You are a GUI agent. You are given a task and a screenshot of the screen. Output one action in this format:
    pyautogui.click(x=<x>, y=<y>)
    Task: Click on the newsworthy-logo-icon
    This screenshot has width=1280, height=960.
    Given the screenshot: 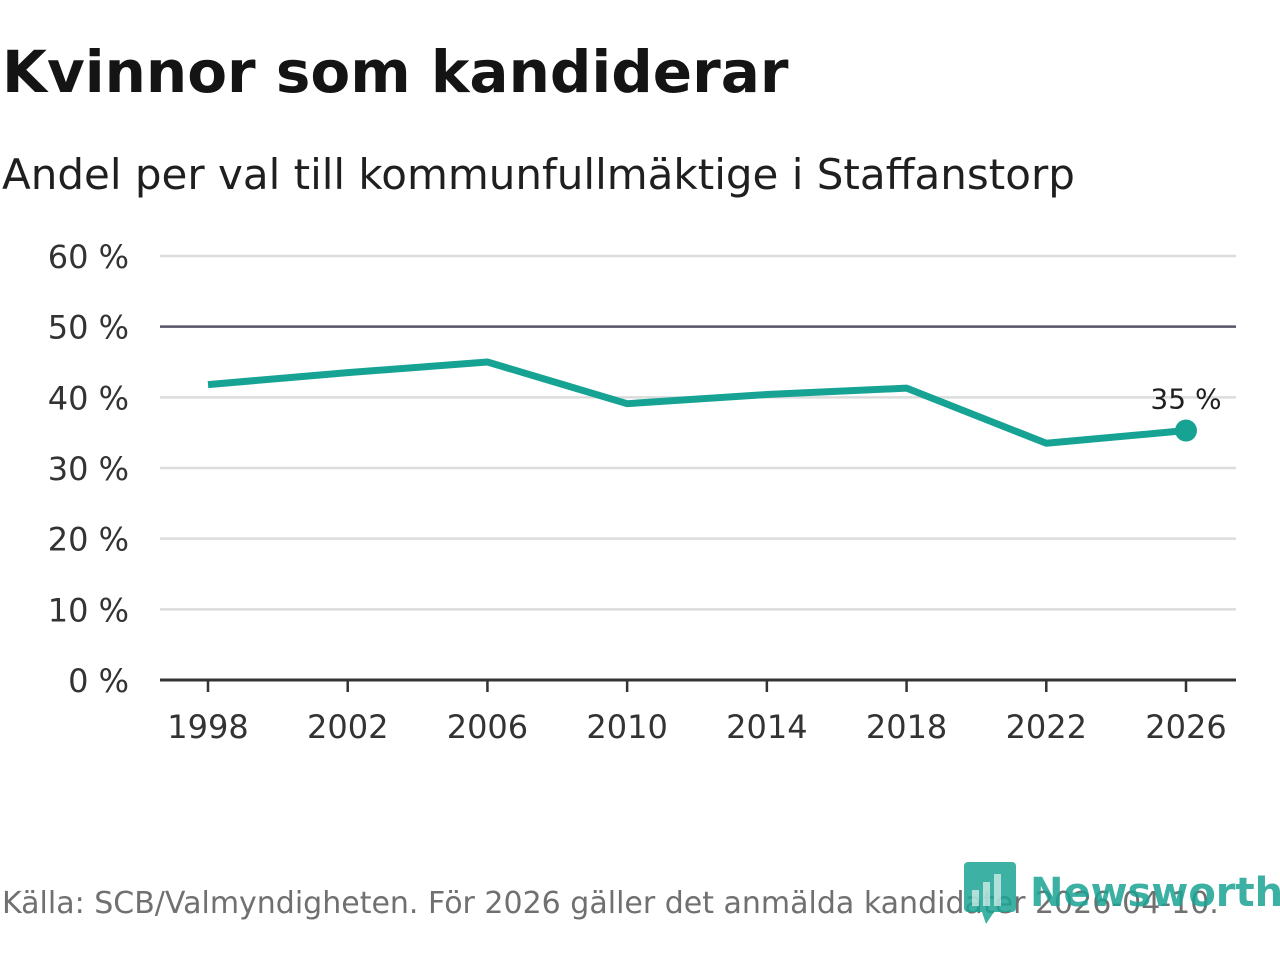 What is the action you would take?
    pyautogui.click(x=990, y=893)
    